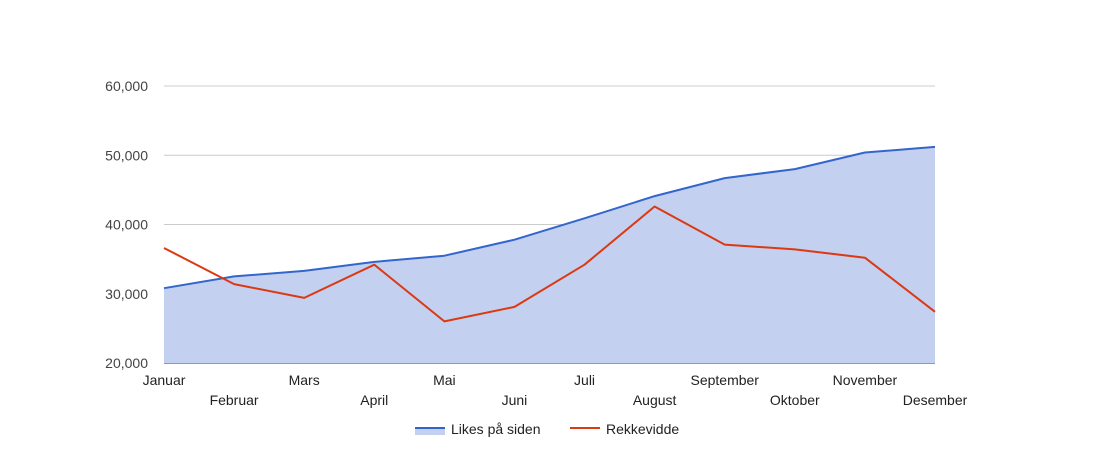  Describe the element at coordinates (655, 206) in the screenshot. I see `series-1-point-august` at that location.